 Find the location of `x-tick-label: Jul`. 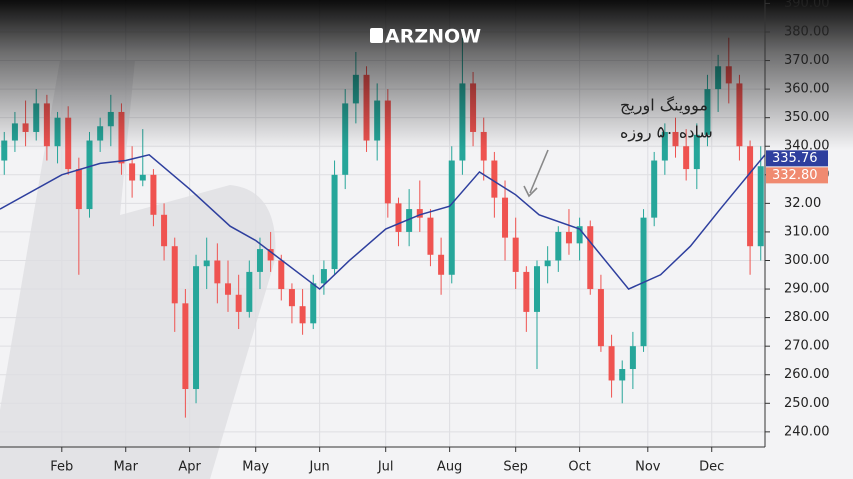

x-tick-label: Jul is located at coordinates (385, 467).